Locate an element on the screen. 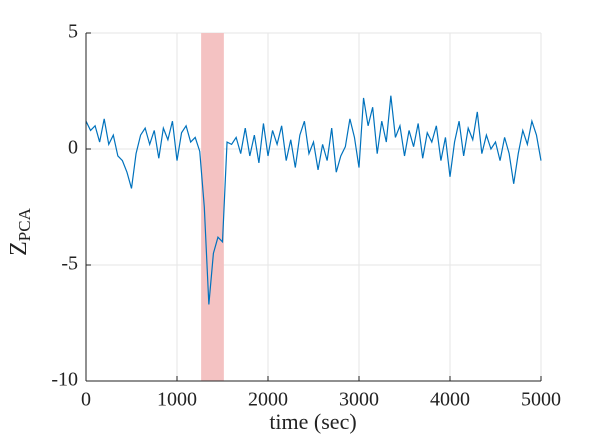 This screenshot has height=435, width=598. y-tick-label: 5 is located at coordinates (73, 32).